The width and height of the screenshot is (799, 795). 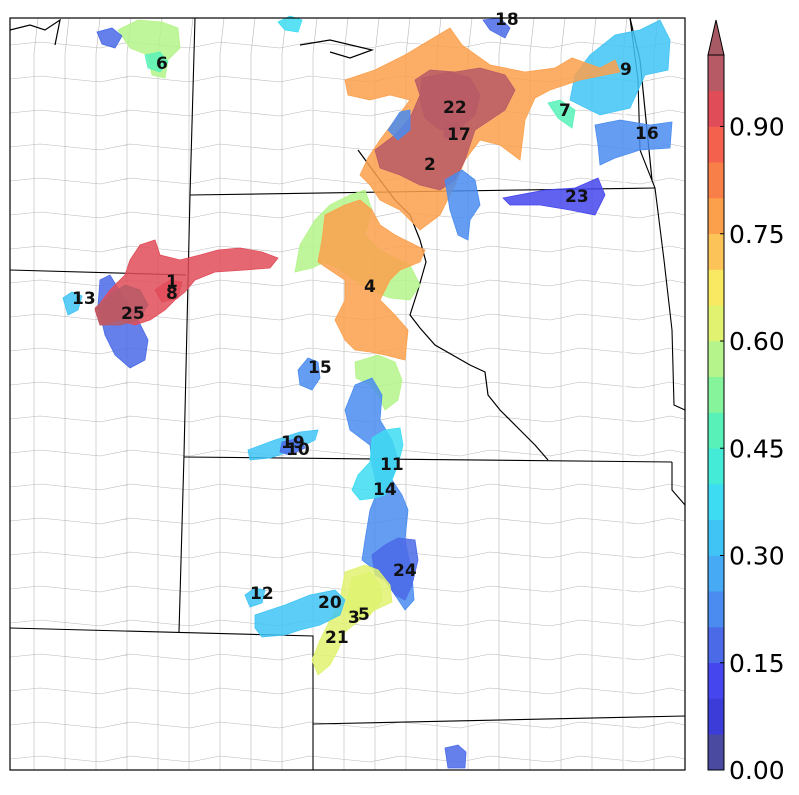 What do you see at coordinates (364, 615) in the screenshot?
I see `object-label-5: 5` at bounding box center [364, 615].